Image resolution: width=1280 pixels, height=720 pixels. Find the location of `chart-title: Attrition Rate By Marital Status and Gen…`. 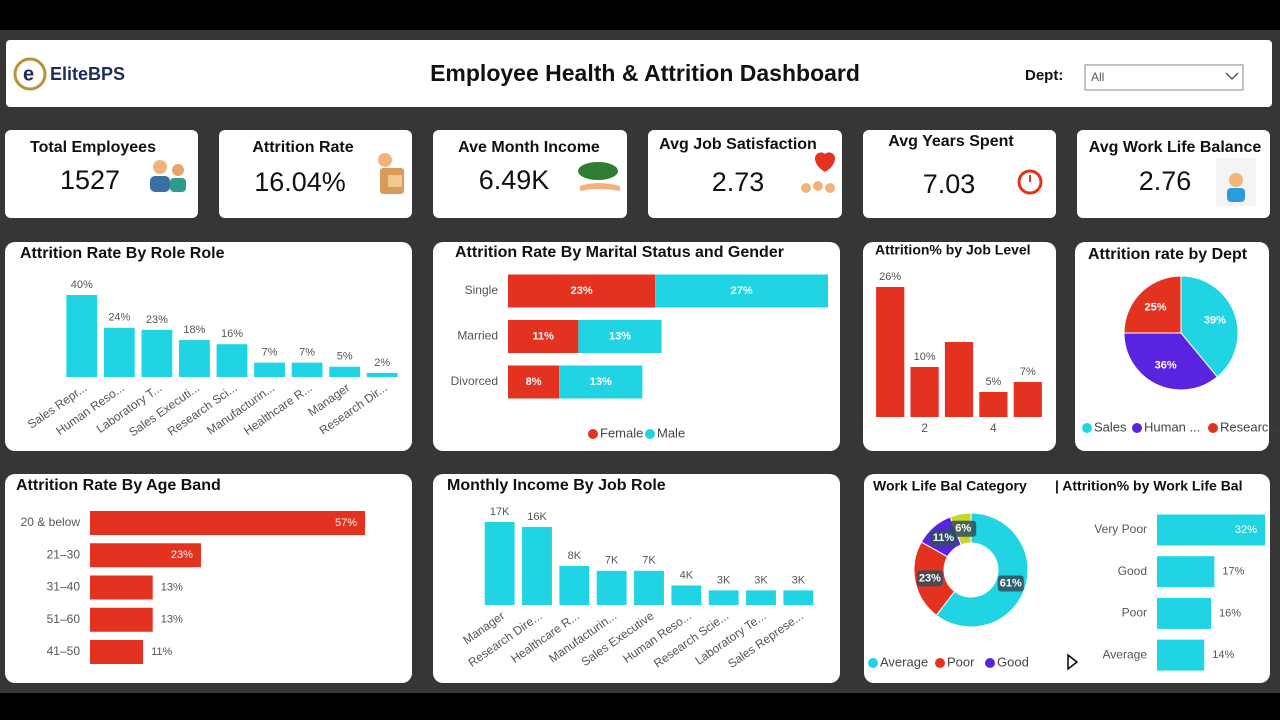

chart-title: Attrition Rate By Marital Status and Gen… is located at coordinates (619, 252).